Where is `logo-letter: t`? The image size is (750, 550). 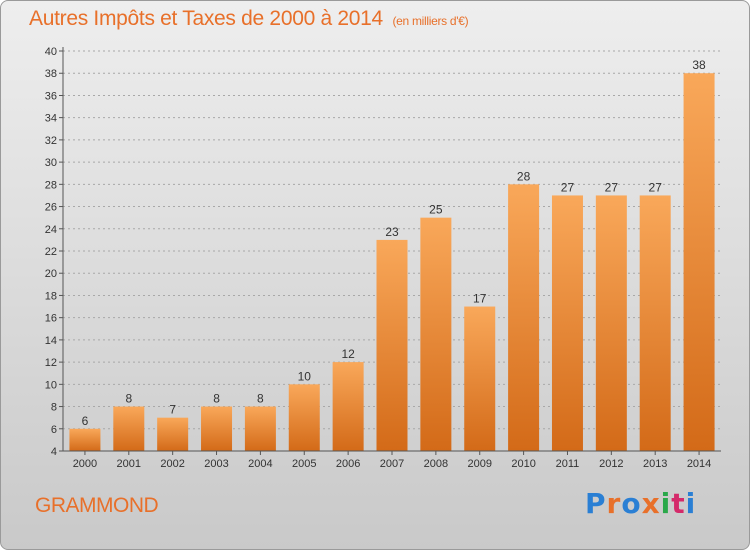
logo-letter: t is located at coordinates (678, 503).